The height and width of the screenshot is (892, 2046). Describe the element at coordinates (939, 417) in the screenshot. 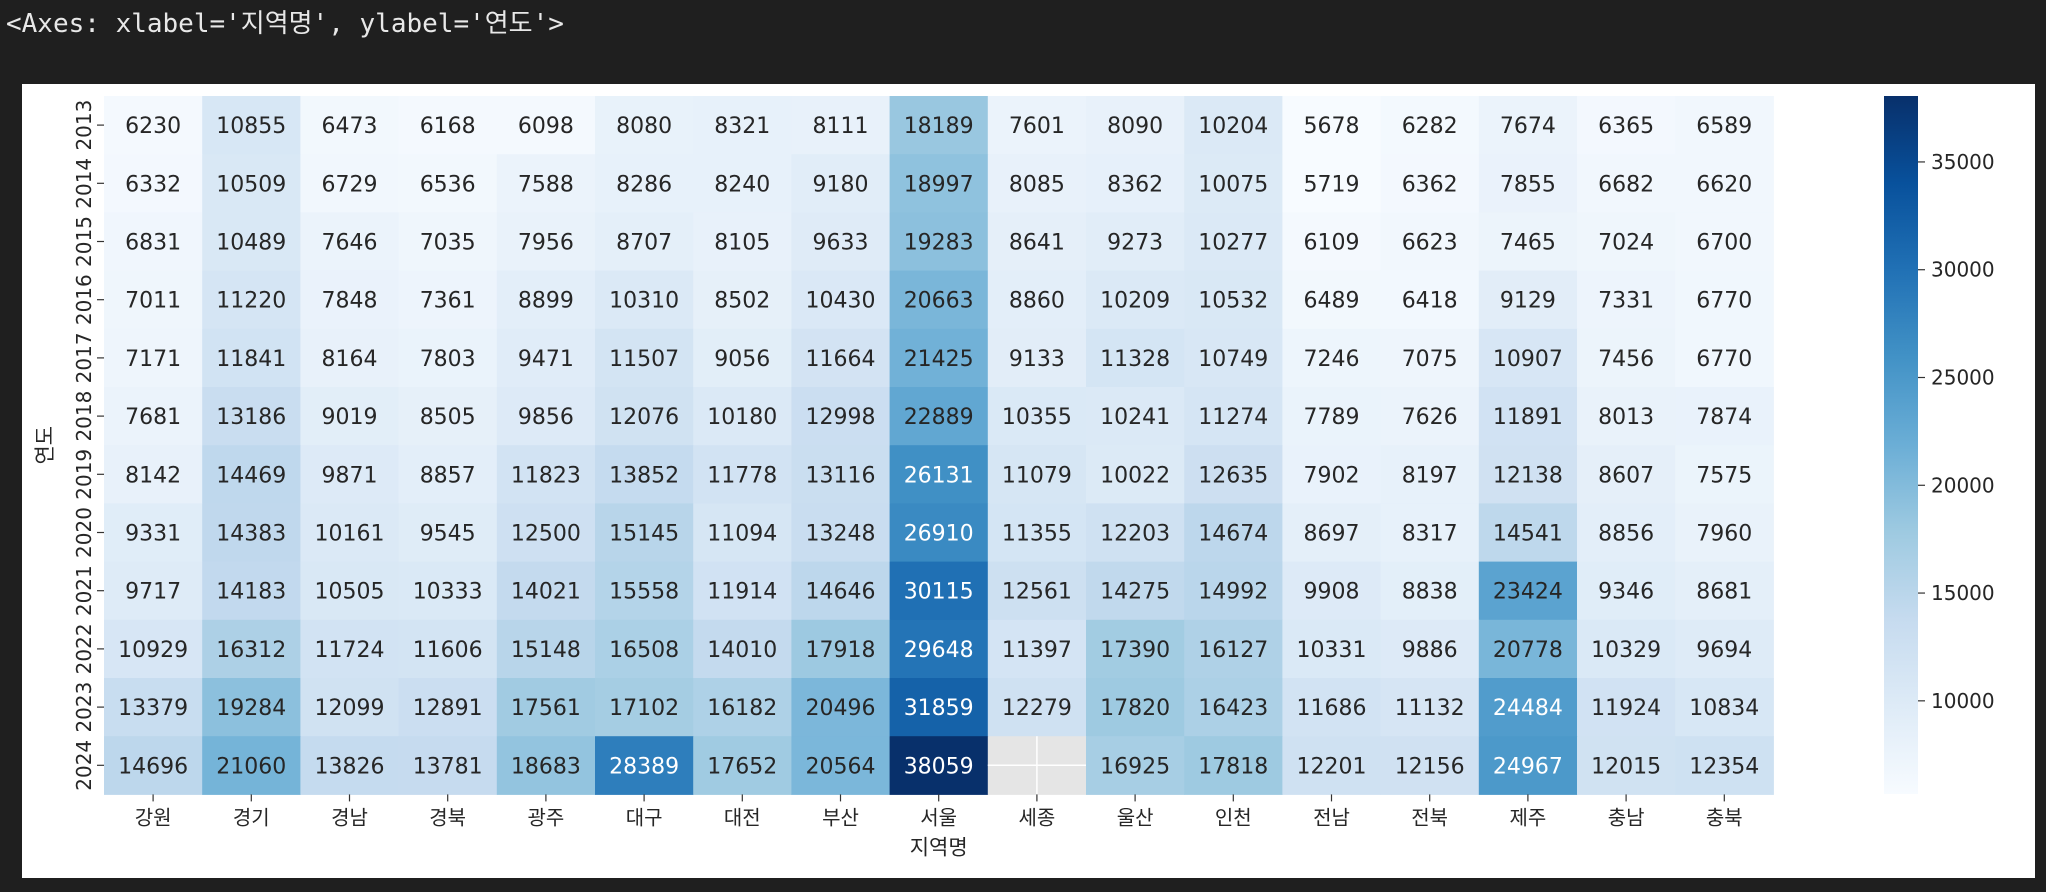

I see `cell-value-label: 22889` at that location.